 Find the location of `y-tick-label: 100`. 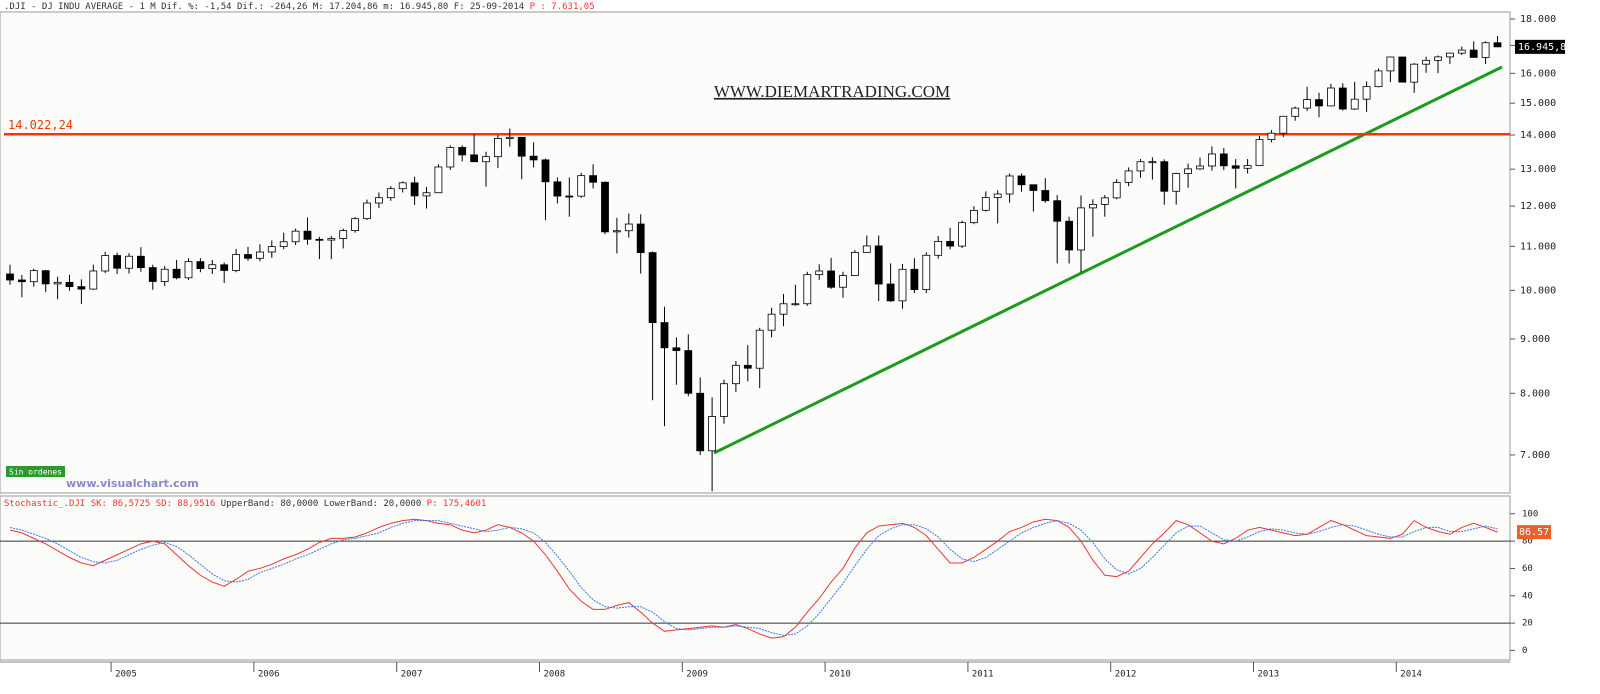

y-tick-label: 100 is located at coordinates (1530, 514).